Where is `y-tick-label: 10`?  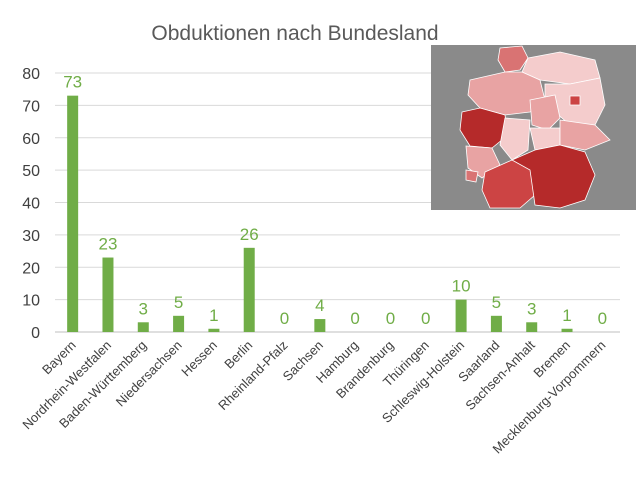
y-tick-label: 10 is located at coordinates (31, 301).